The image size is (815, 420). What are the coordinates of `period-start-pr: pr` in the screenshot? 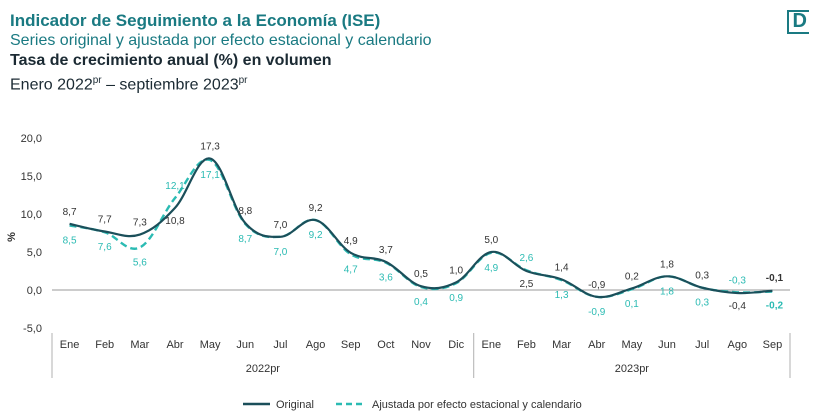 It's located at (97, 80).